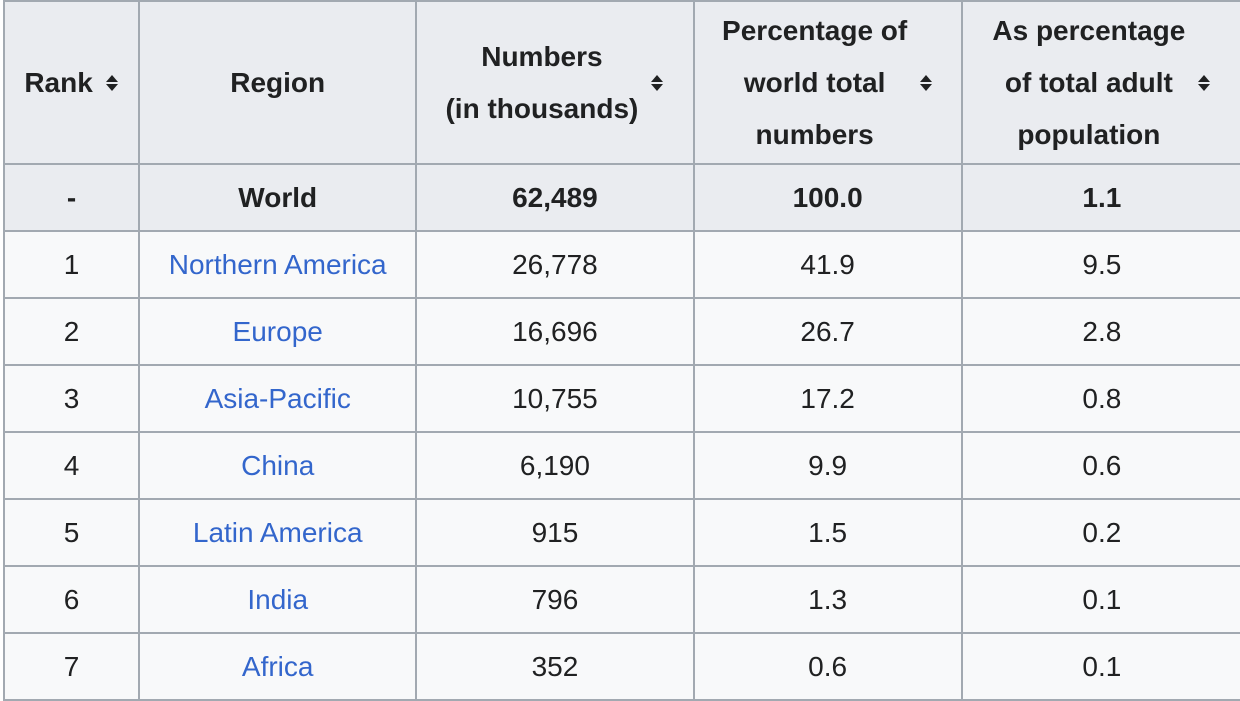 The width and height of the screenshot is (1240, 701). I want to click on header-numbers-line-2: (in thousands), so click(542, 108).